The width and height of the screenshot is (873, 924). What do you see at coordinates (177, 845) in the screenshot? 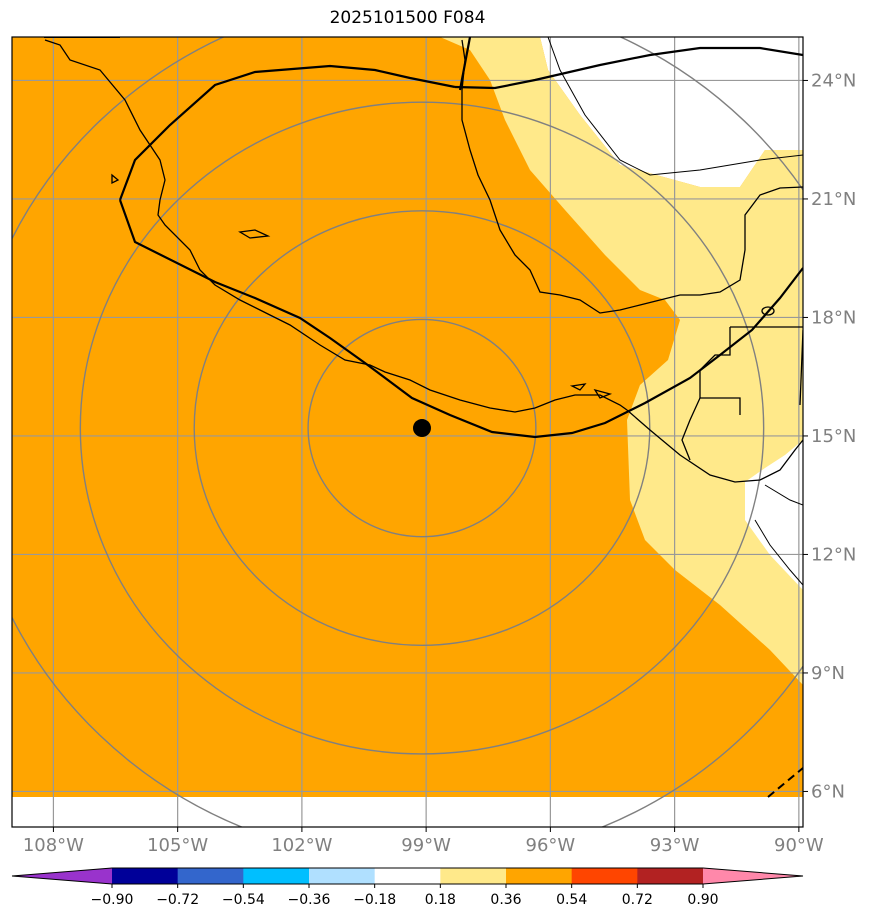
I see `lon-tick-label: 105°W` at bounding box center [177, 845].